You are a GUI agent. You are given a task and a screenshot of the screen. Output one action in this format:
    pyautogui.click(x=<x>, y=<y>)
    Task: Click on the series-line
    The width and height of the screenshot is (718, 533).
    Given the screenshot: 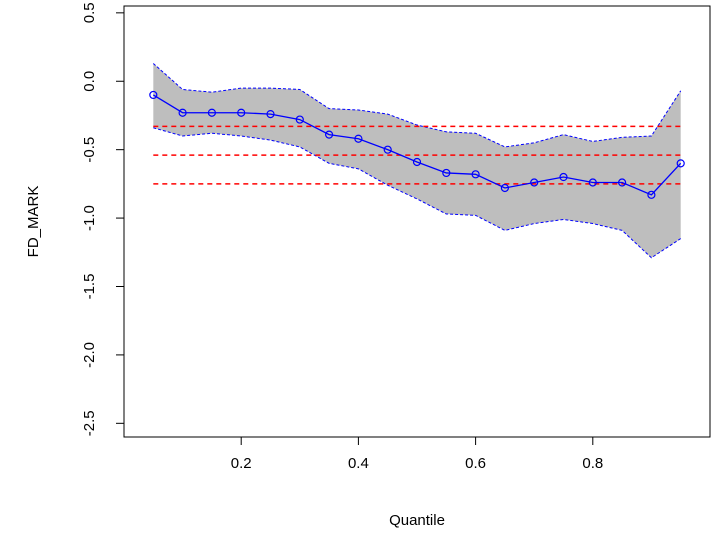 What is the action you would take?
    pyautogui.click(x=417, y=145)
    